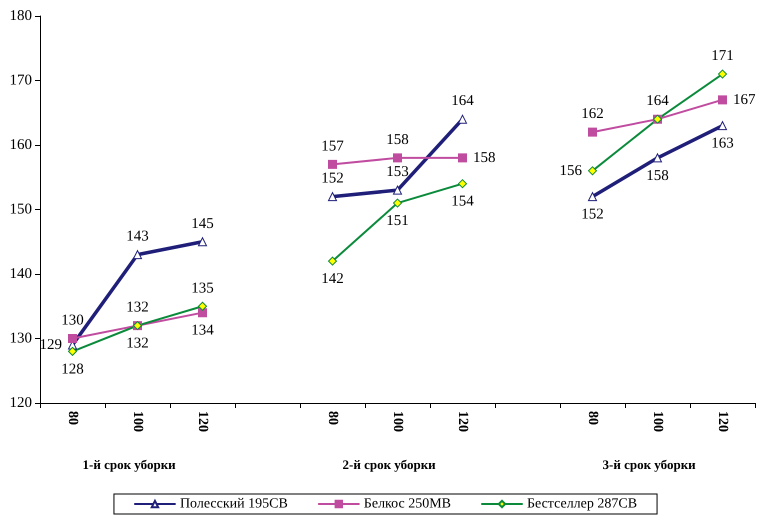 The image size is (771, 516). Describe the element at coordinates (137, 236) in the screenshot. I see `data-label: 143` at that location.